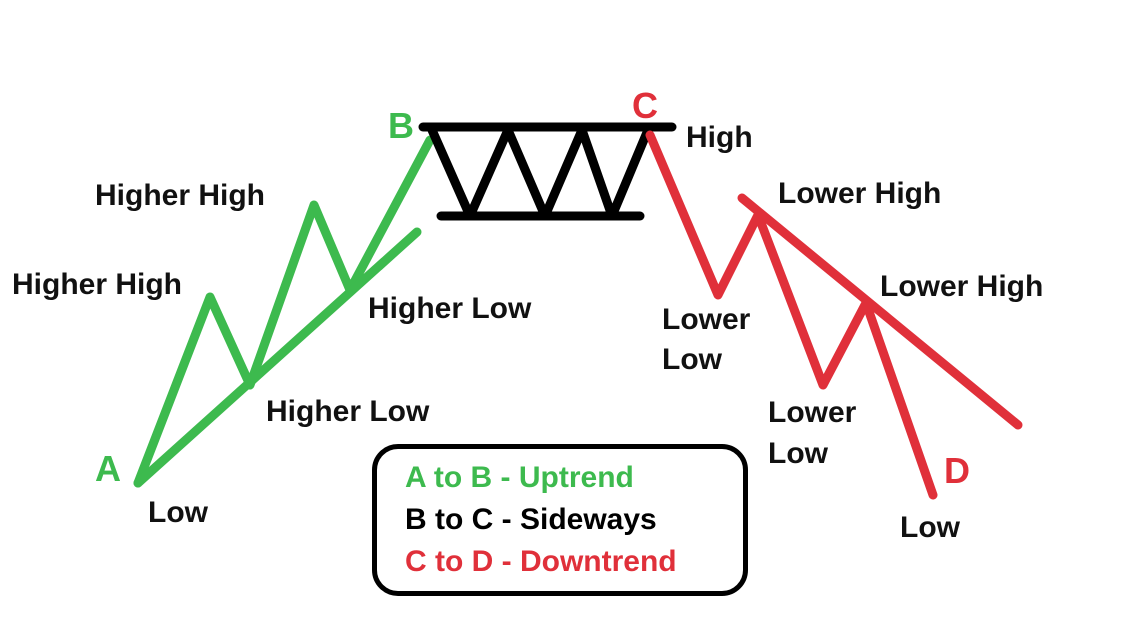 This screenshot has width=1132, height=618. Describe the element at coordinates (97, 284) in the screenshot. I see `higher-high-1-text: Higher High` at that location.